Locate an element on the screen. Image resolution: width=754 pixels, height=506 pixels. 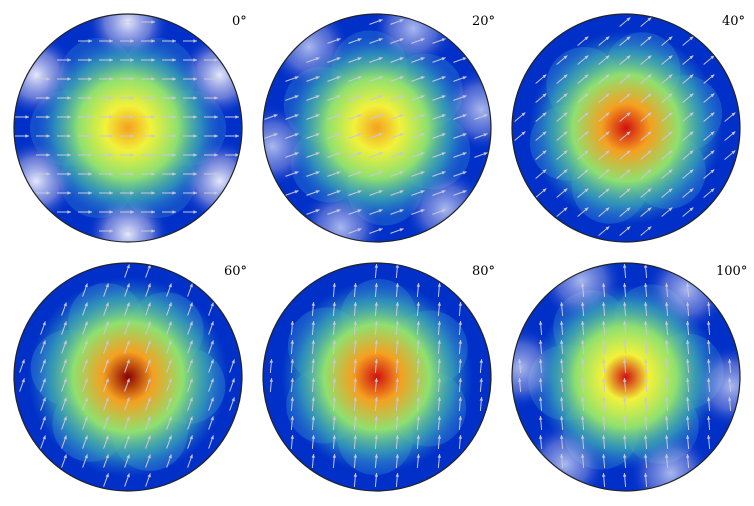
panel-outline is located at coordinates (377, 377).